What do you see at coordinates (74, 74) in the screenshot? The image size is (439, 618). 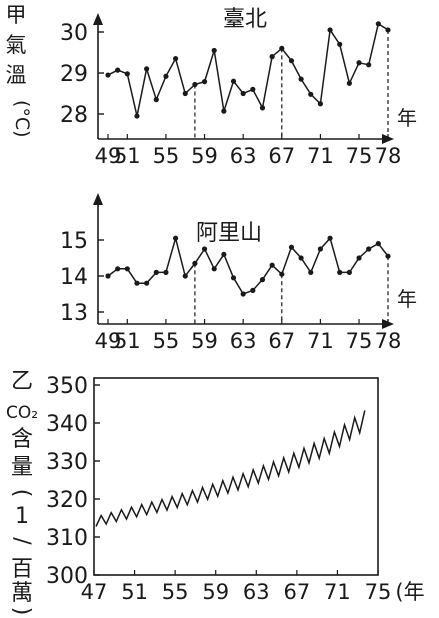 I see `chart1-y-tick-label: 29` at bounding box center [74, 74].